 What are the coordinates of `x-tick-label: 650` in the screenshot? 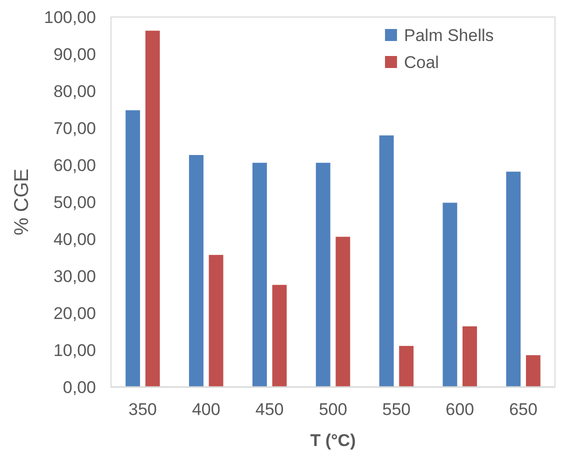 It's located at (523, 409).